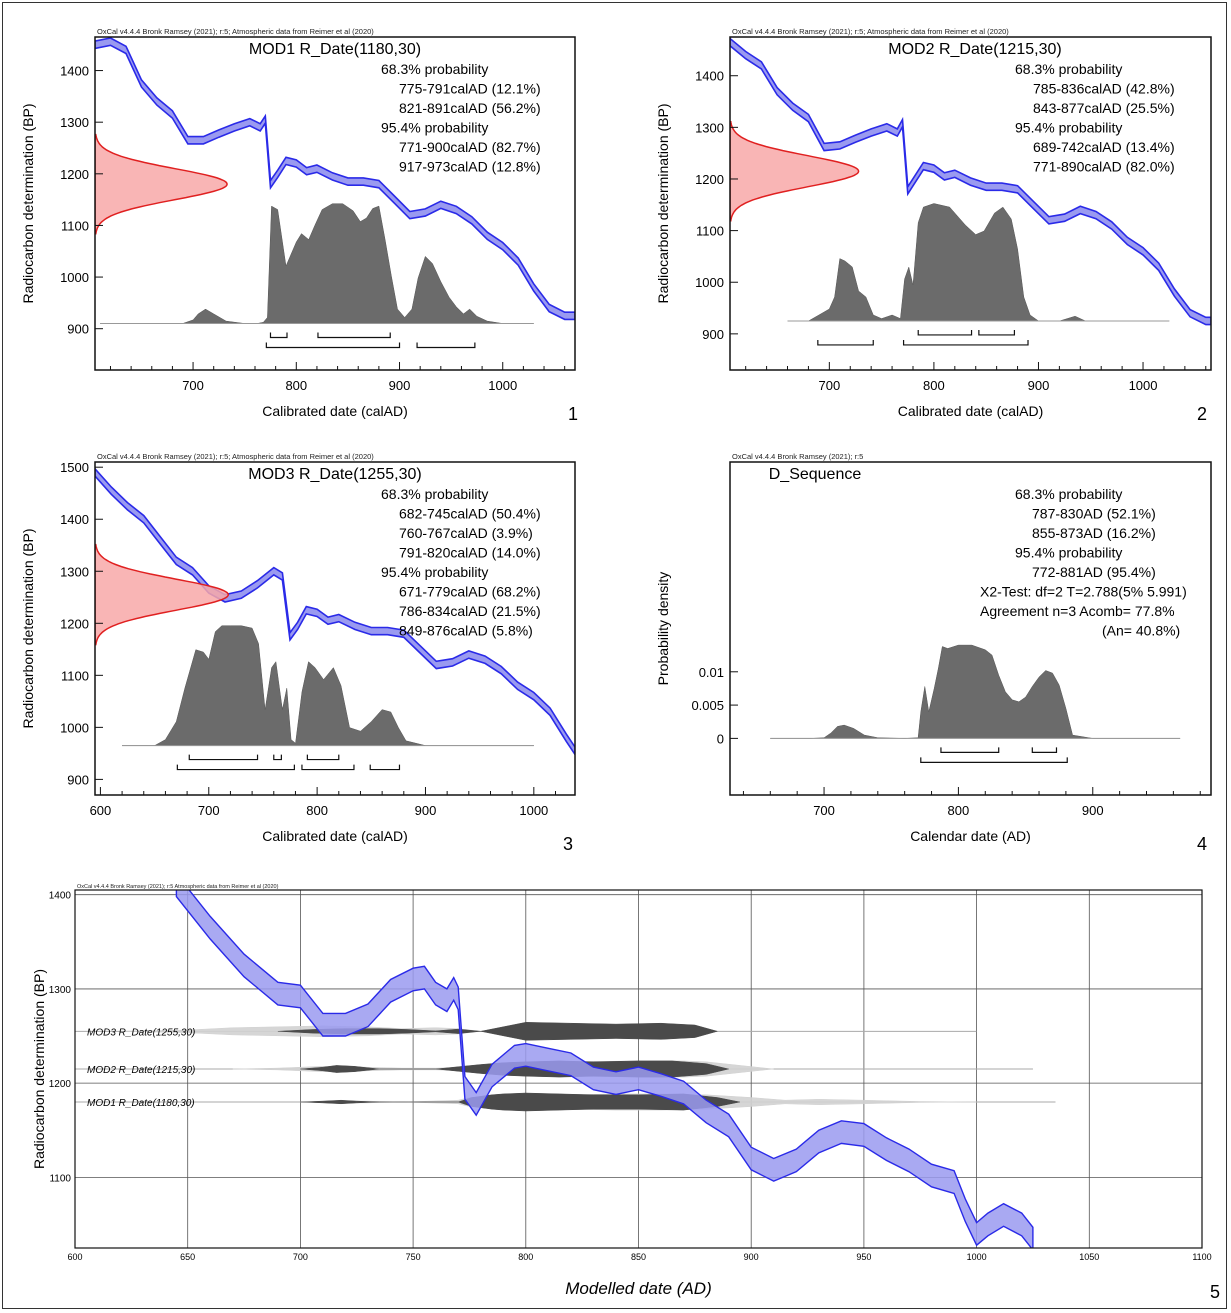 The width and height of the screenshot is (1231, 1313). I want to click on probability-annotation: 689-742calAD (13.4%), so click(1104, 147).